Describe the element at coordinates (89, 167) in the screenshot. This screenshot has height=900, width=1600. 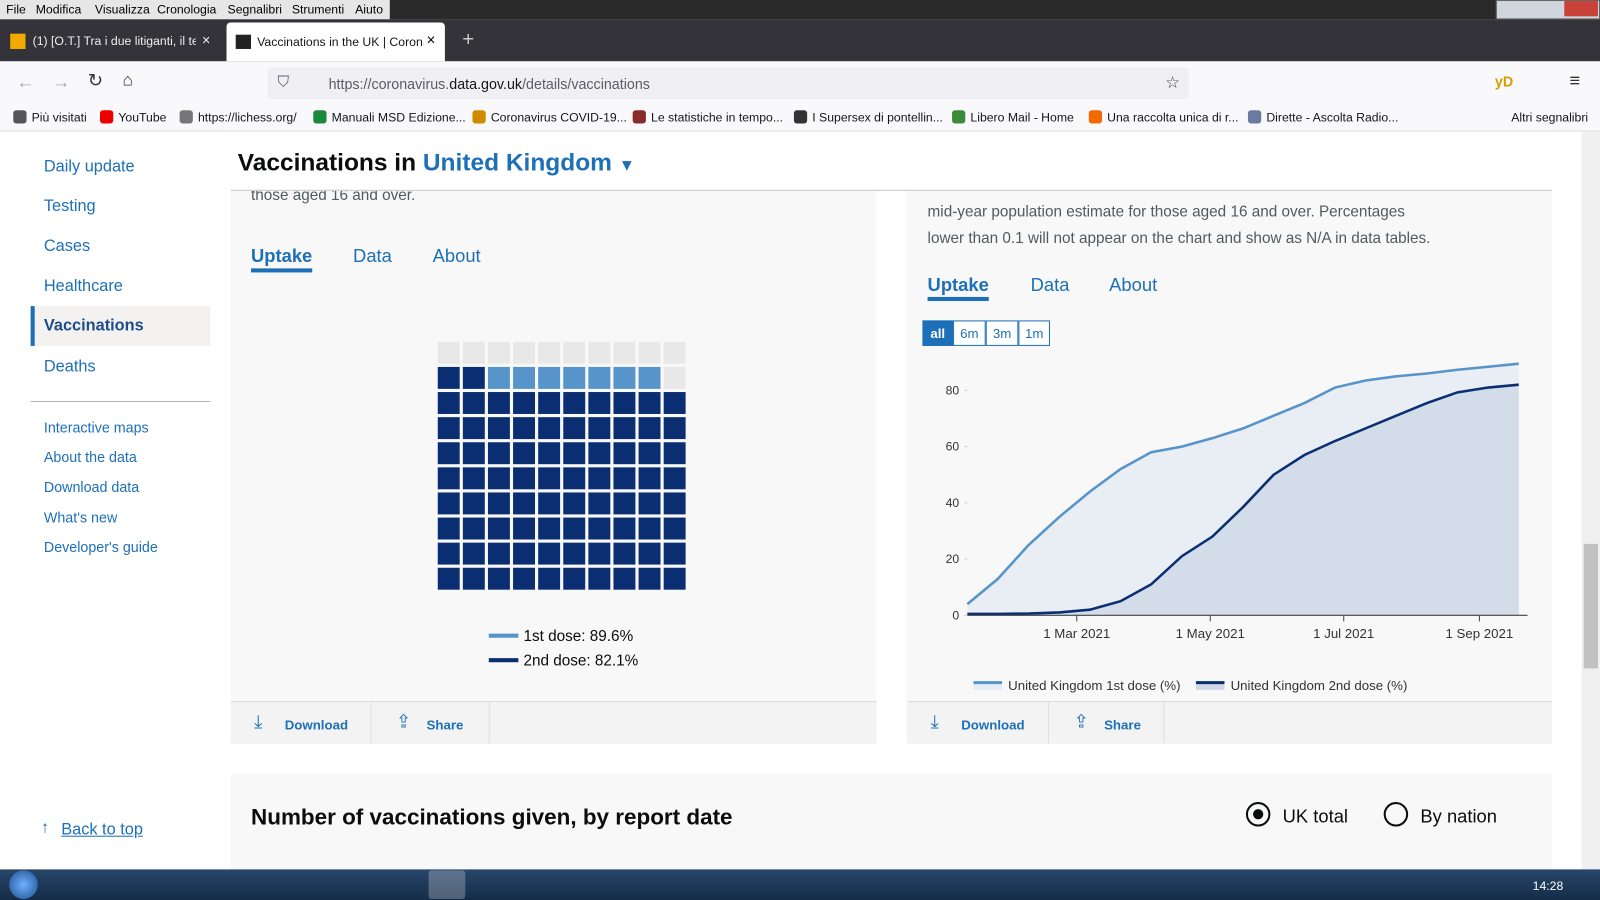
I see `nav-link: Daily update` at that location.